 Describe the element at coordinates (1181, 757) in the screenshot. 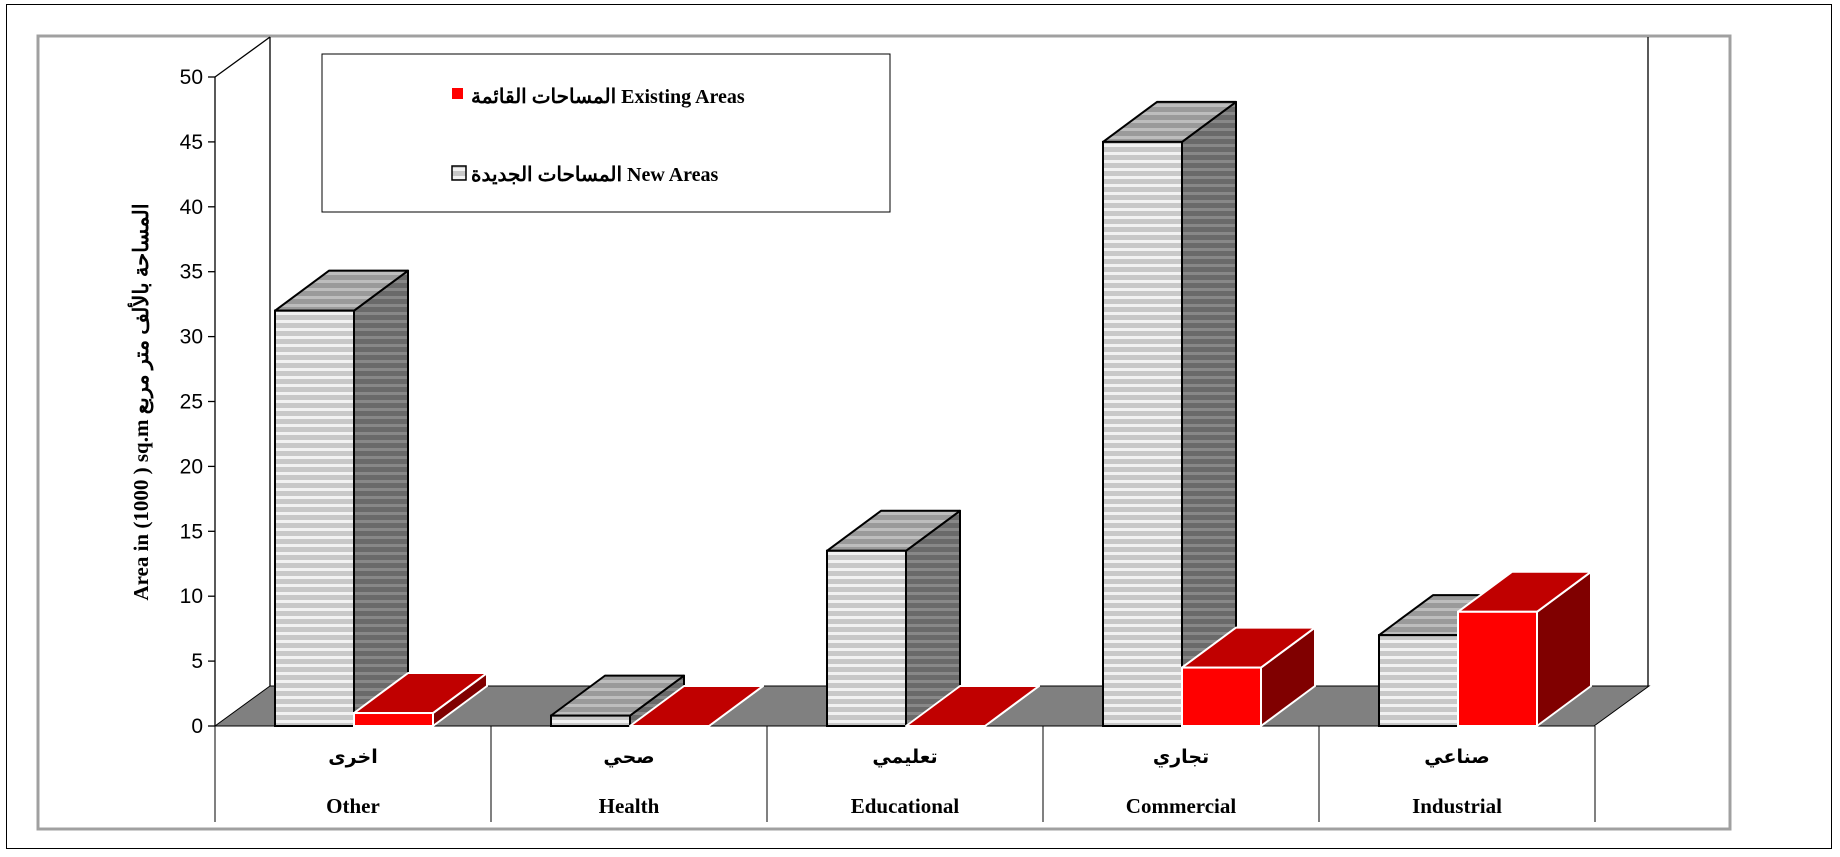

I see `category-label-ar: تجاري` at that location.